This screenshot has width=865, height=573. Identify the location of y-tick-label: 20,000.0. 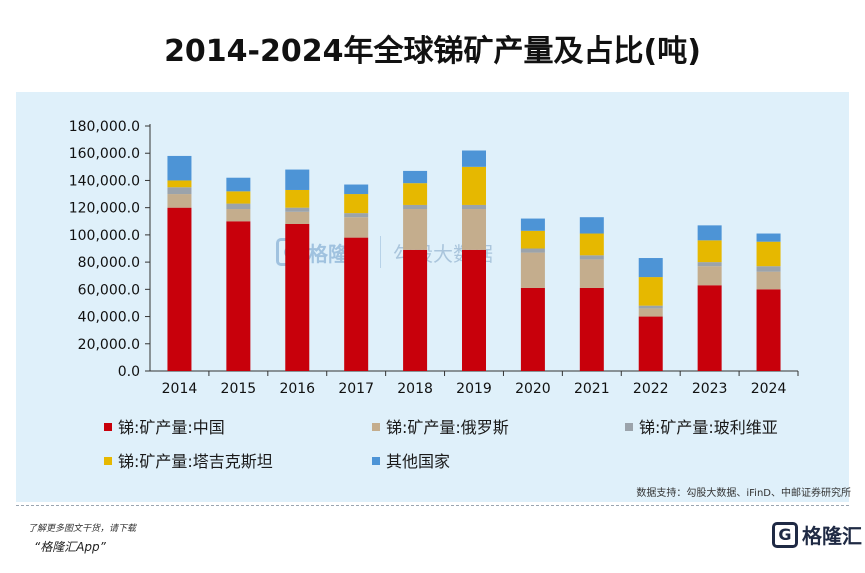
(109, 345).